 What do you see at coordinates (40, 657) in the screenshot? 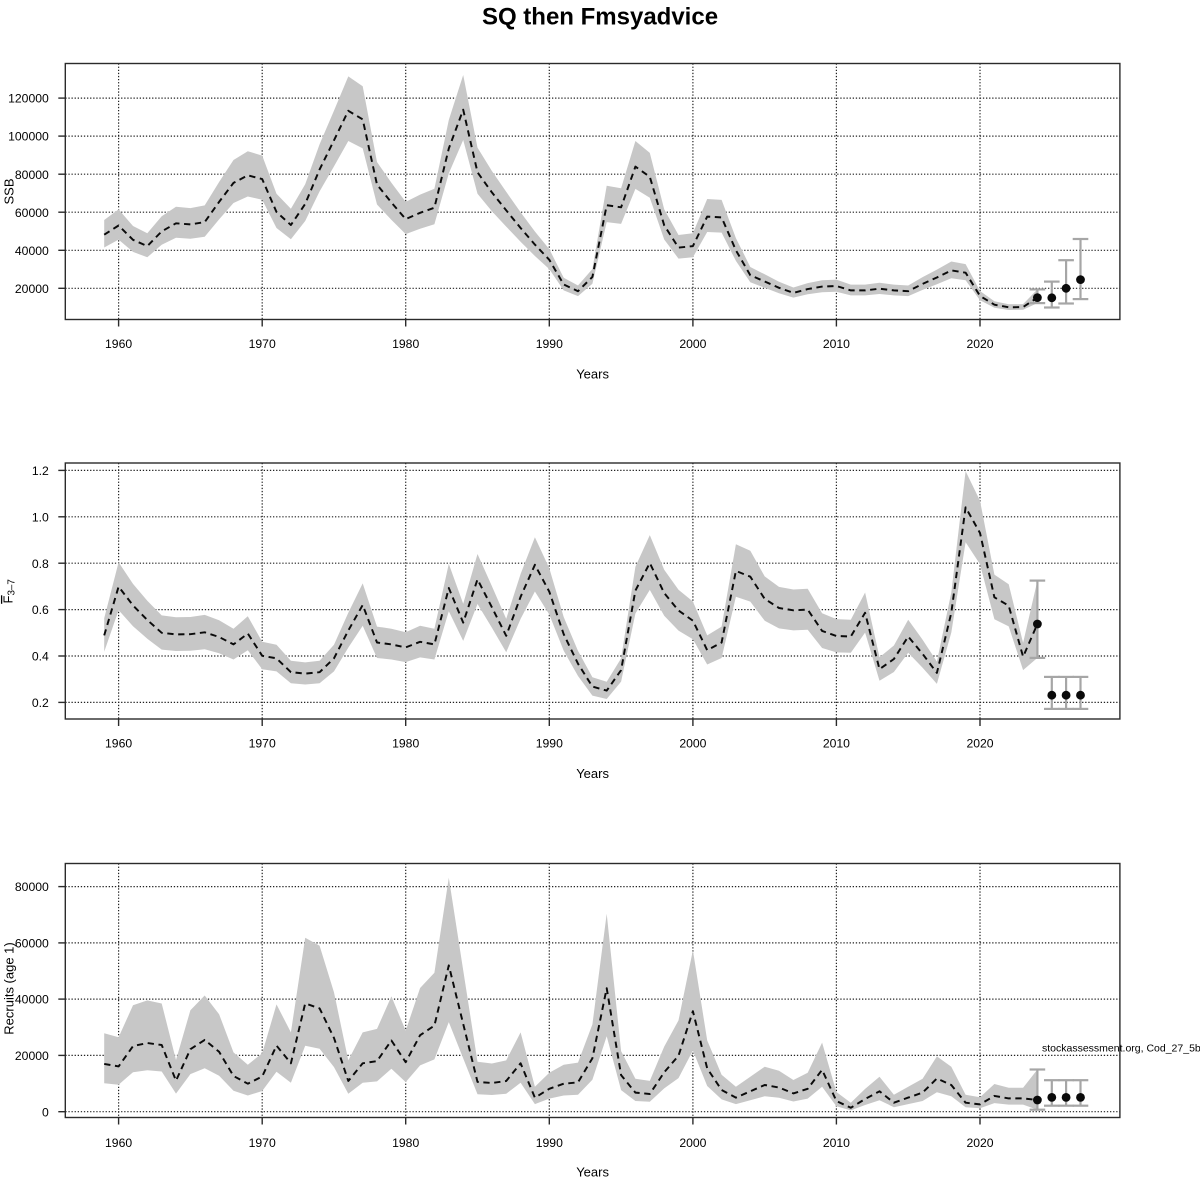
I see `svg-text: 0.4` at bounding box center [40, 657].